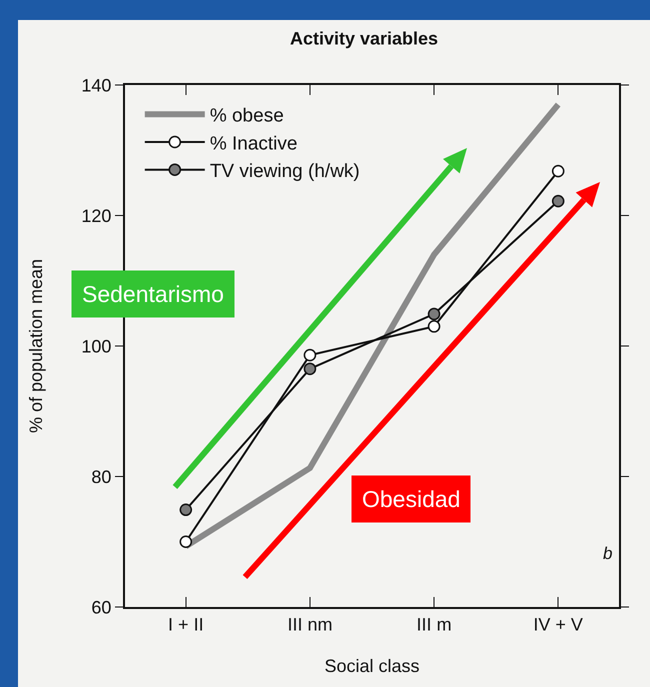 This screenshot has width=650, height=687. I want to click on legend-label: % Inactive, so click(254, 143).